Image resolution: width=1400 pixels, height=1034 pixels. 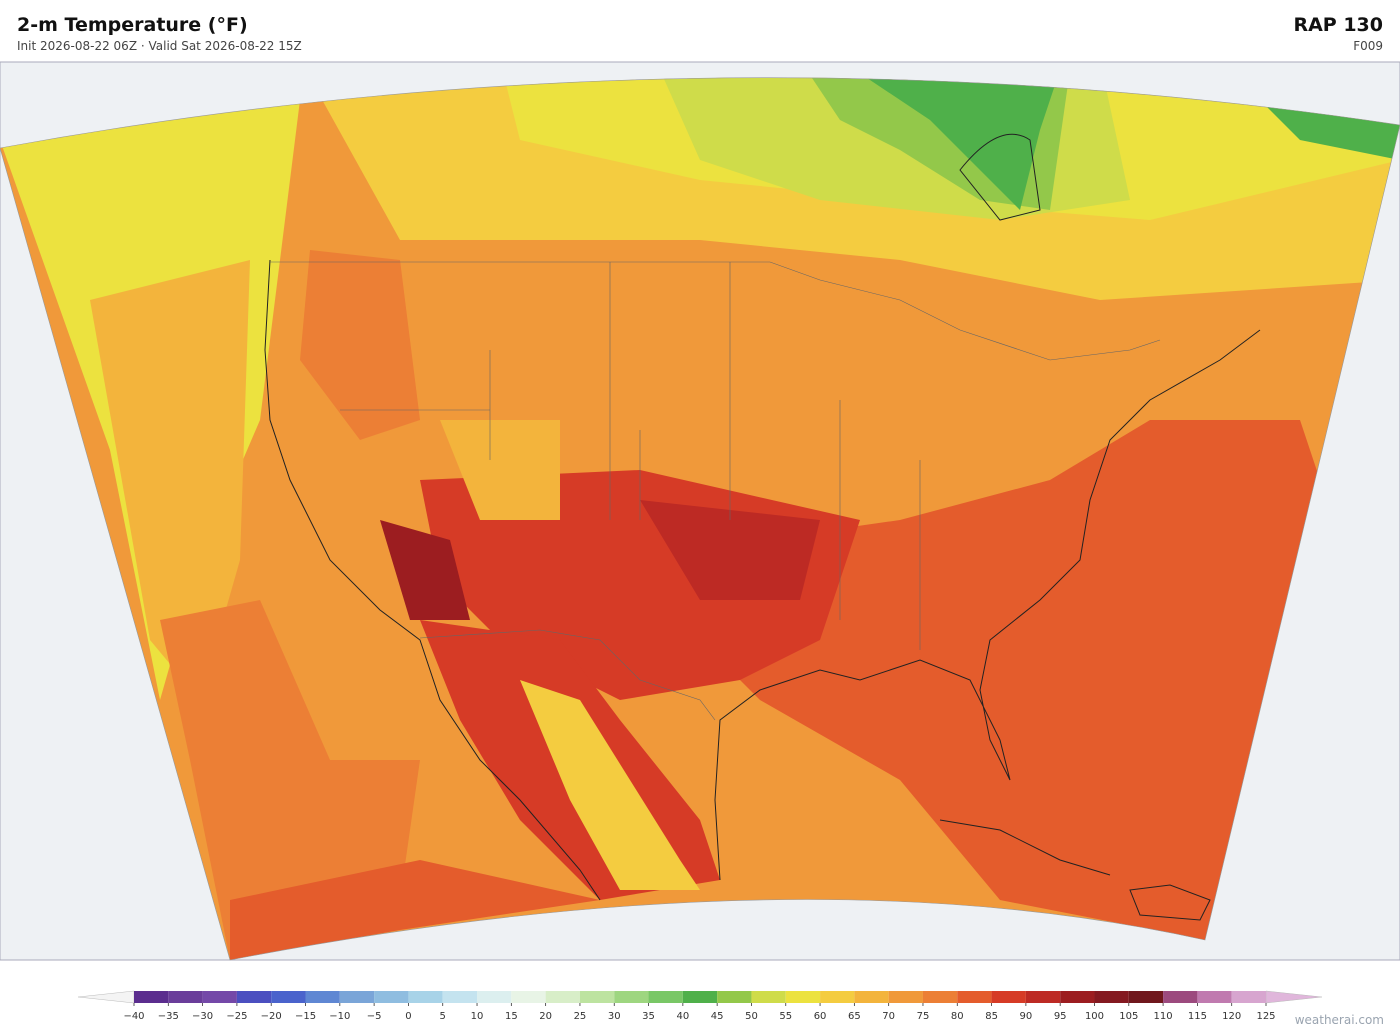 I want to click on colorbar-tick-label: −35, so click(x=168, y=1016).